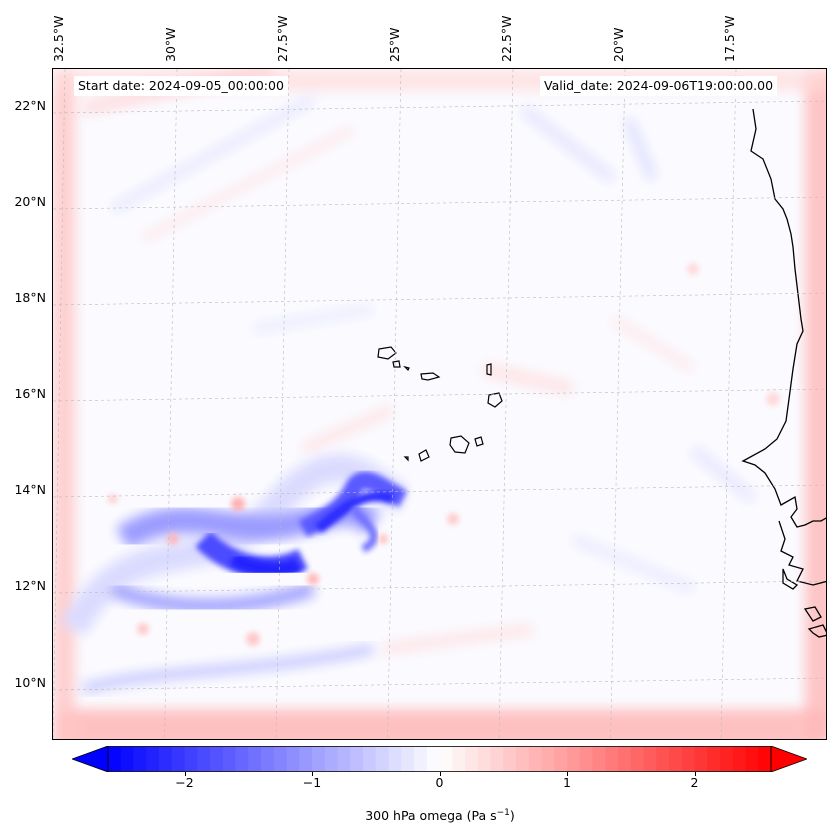 This screenshot has width=837, height=839. What do you see at coordinates (282, 38) in the screenshot?
I see `longitude-label: 27.5°W` at bounding box center [282, 38].